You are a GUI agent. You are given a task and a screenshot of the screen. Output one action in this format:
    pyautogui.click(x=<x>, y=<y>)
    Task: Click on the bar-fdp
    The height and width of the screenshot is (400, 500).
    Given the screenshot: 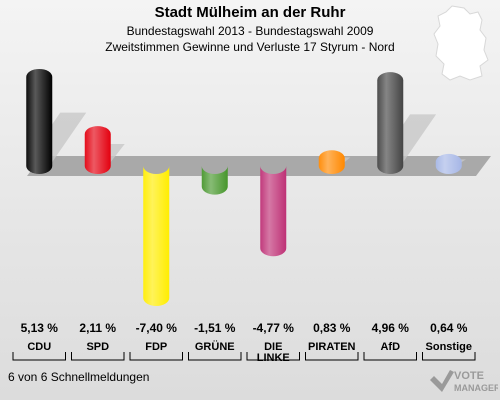 What is the action you would take?
    pyautogui.click(x=156, y=236)
    